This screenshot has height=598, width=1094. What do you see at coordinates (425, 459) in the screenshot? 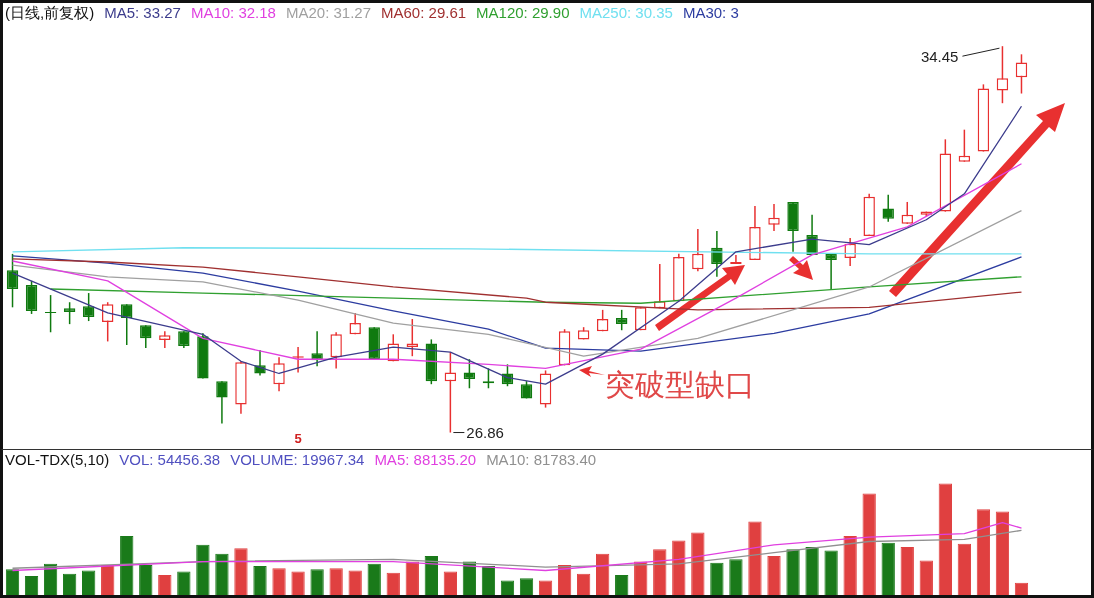
I see `text: MA5: 88135.20` at bounding box center [425, 459].